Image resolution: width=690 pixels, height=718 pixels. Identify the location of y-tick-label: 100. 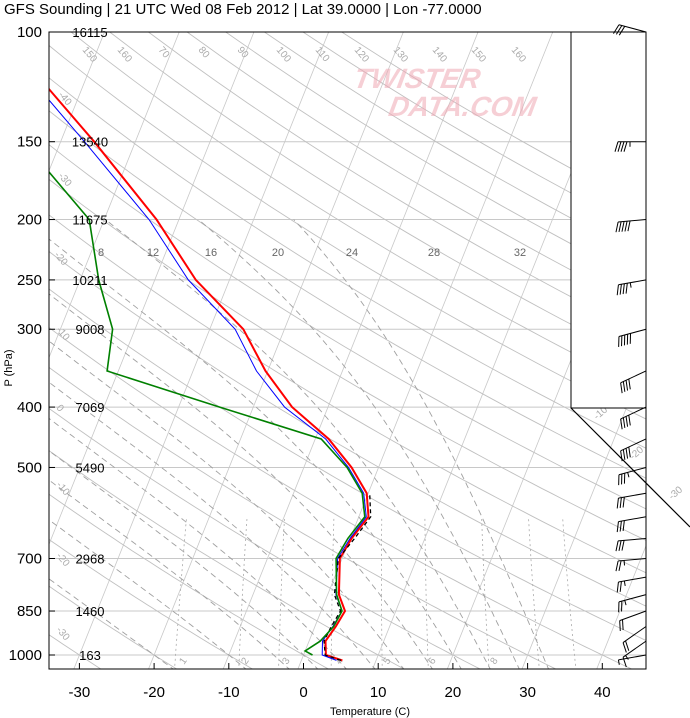
(29, 32).